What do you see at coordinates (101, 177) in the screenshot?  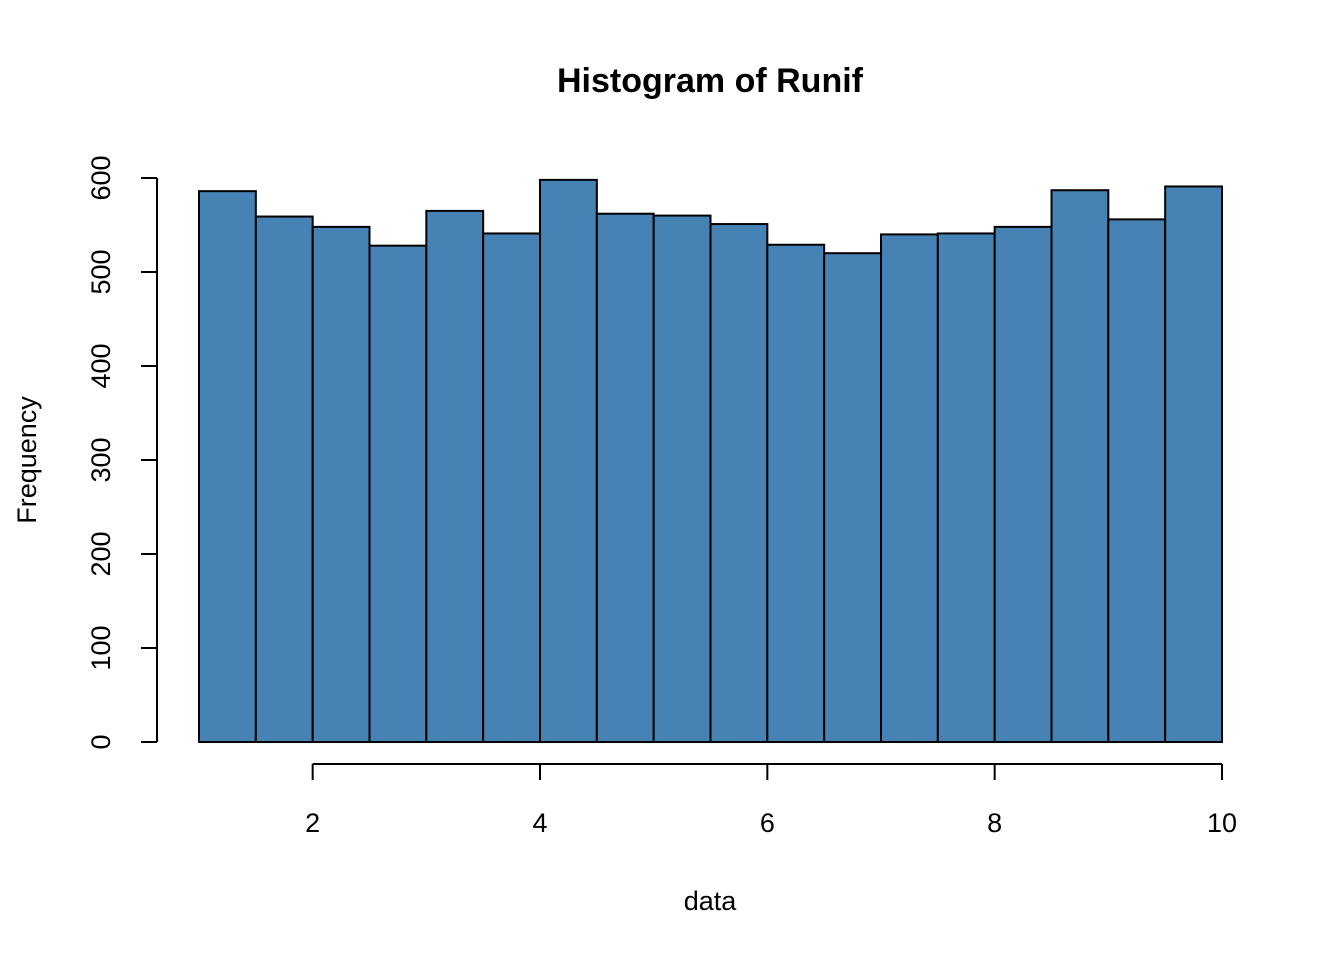 I see `y-tick-label: 600` at bounding box center [101, 177].